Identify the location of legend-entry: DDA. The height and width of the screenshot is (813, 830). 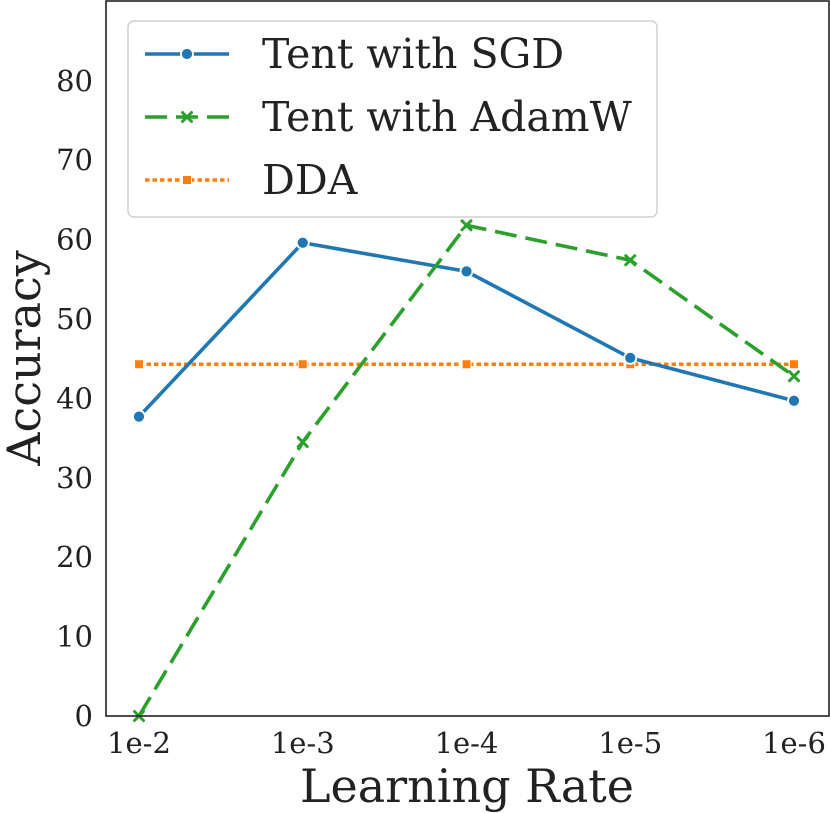
(252, 180).